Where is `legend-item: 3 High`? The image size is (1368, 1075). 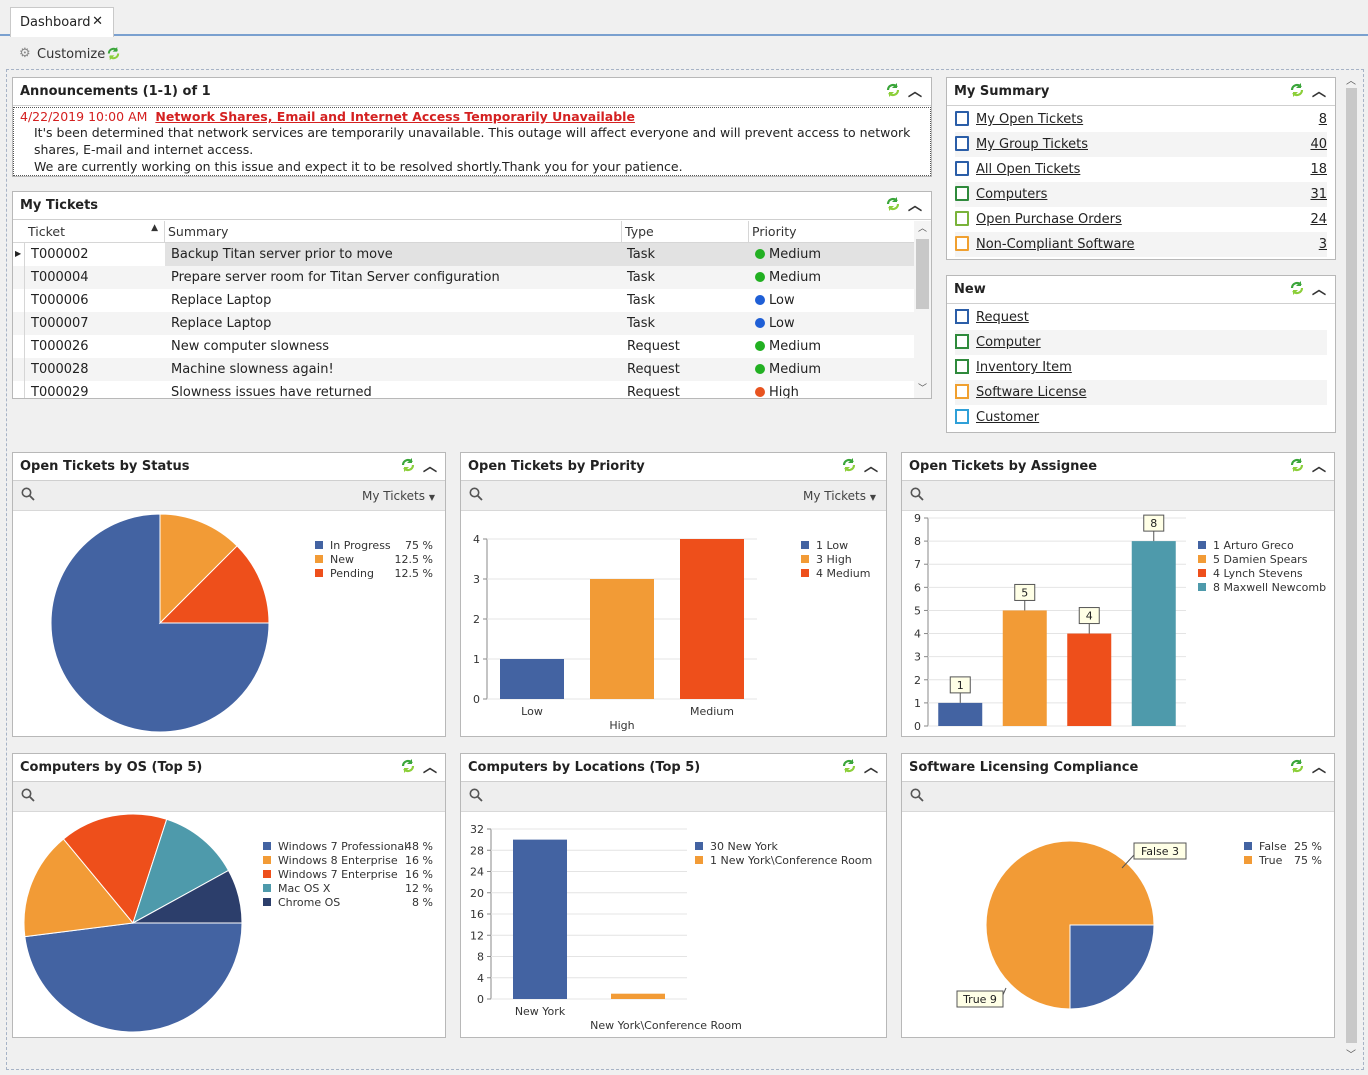
legend-item: 3 High is located at coordinates (841, 560).